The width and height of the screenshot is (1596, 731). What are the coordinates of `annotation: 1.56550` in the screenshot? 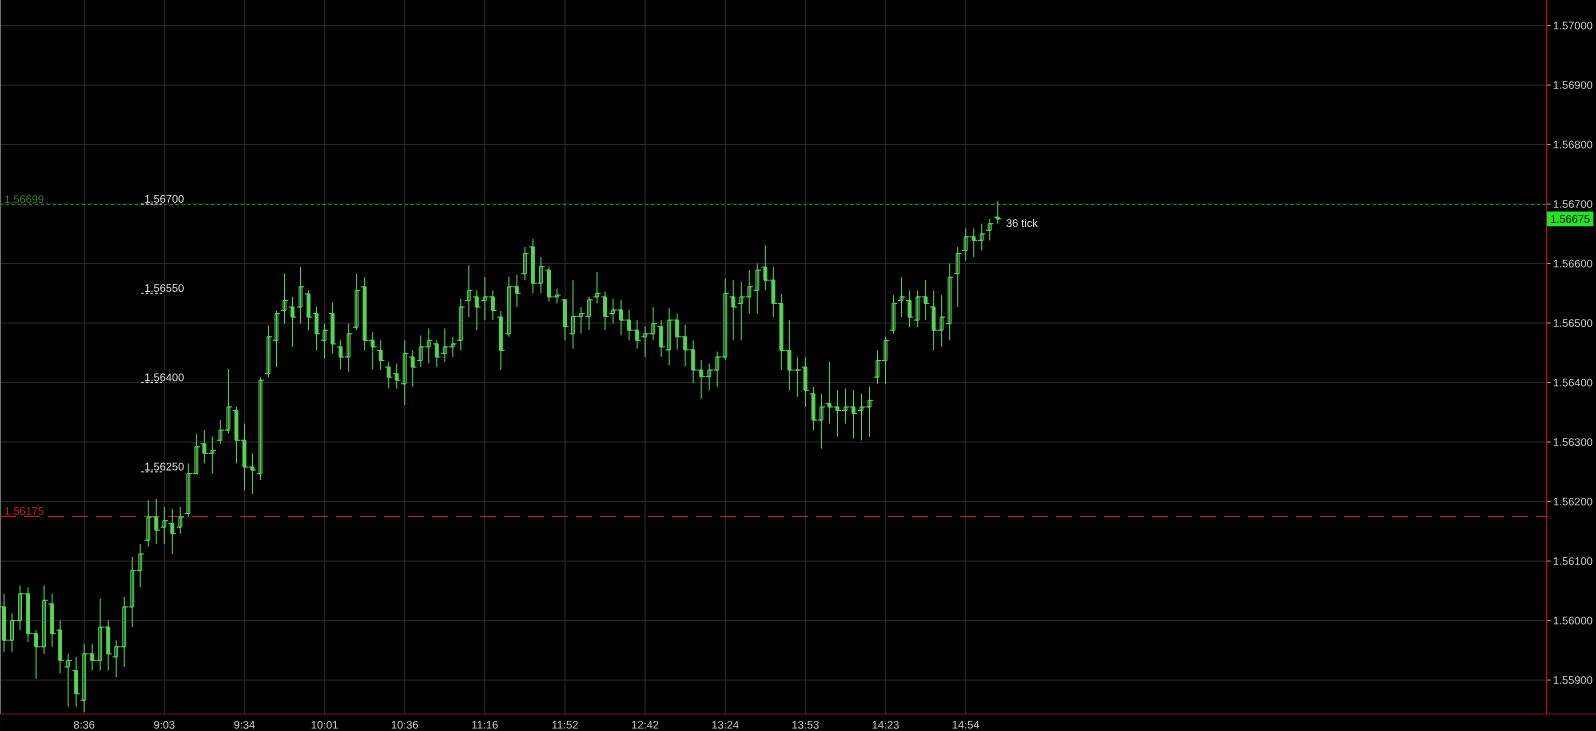 It's located at (164, 288).